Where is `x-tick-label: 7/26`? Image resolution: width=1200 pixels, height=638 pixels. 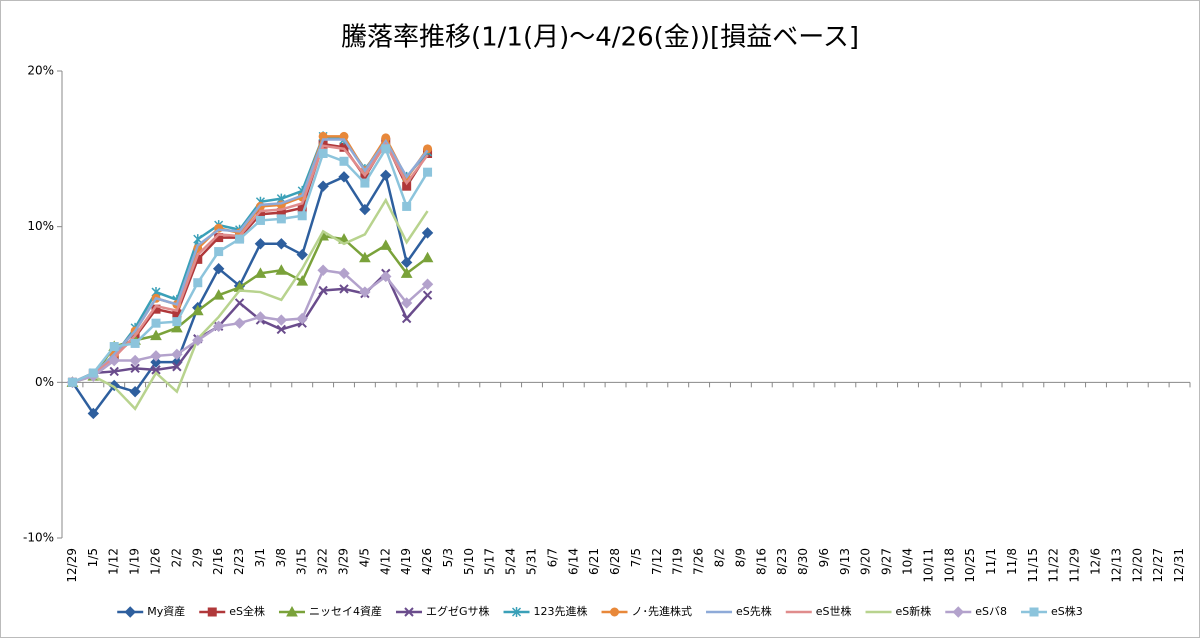
x-tick-label: 7/26 is located at coordinates (699, 561).